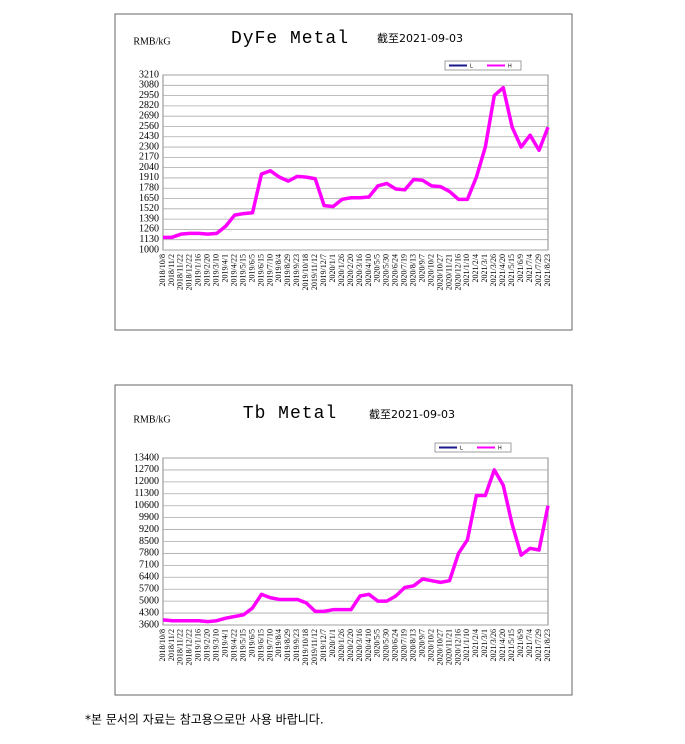 The width and height of the screenshot is (685, 744). What do you see at coordinates (146, 457) in the screenshot?
I see `y-tick-label: 13400` at bounding box center [146, 457].